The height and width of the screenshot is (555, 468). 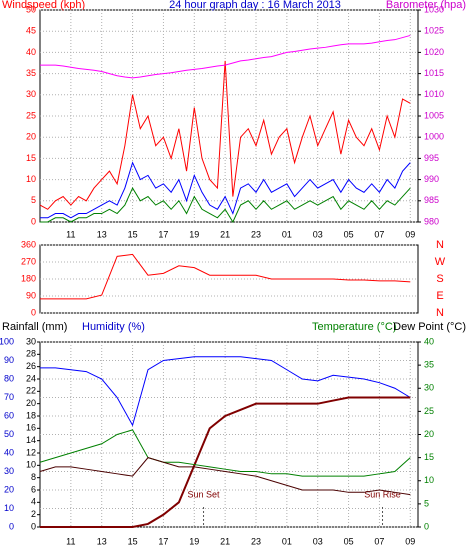 I want to click on x-tick-label: 23, so click(x=256, y=541).